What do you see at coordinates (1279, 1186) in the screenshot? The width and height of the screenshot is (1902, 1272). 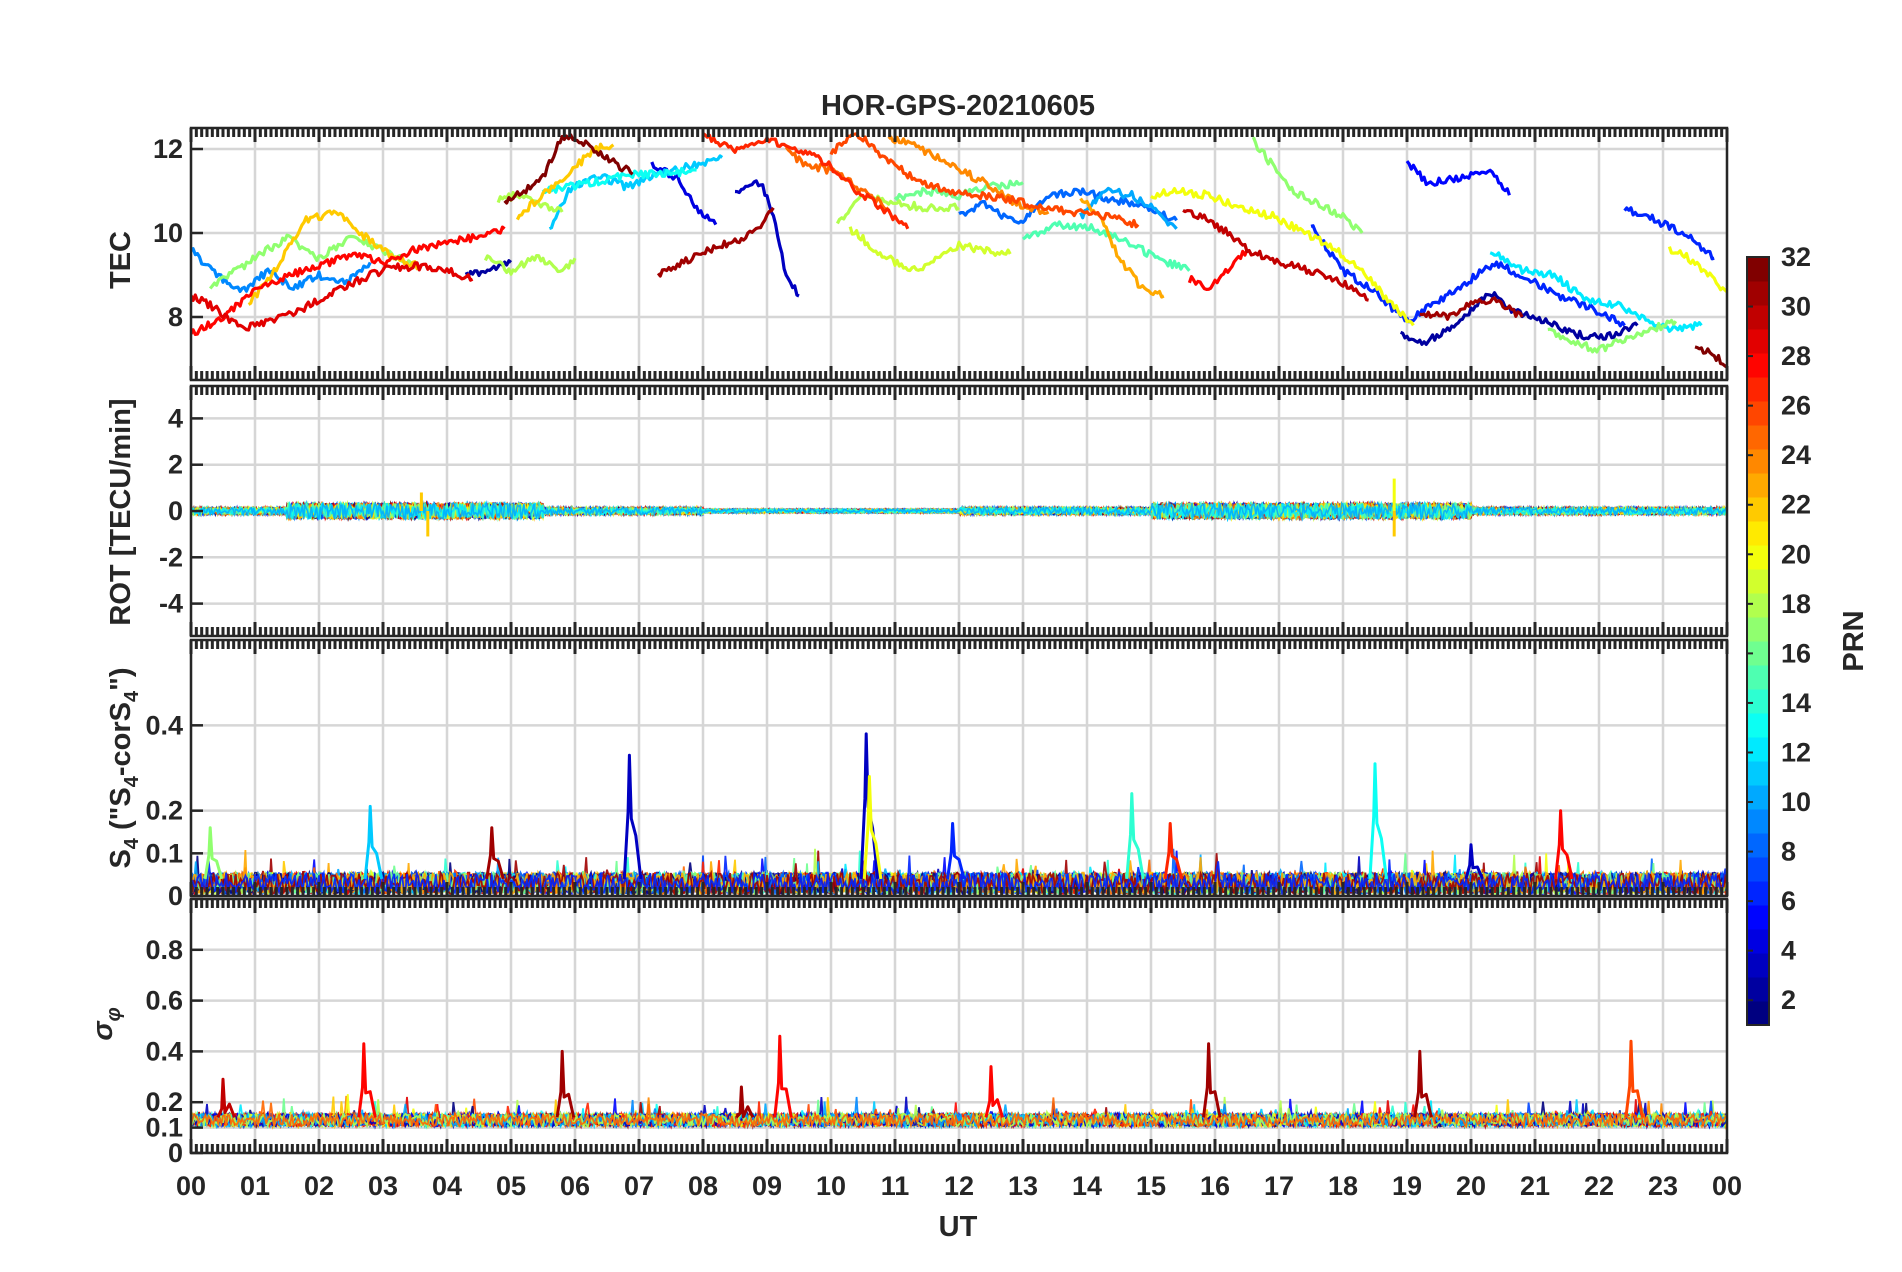 I see `x-tick-label: 17` at bounding box center [1279, 1186].